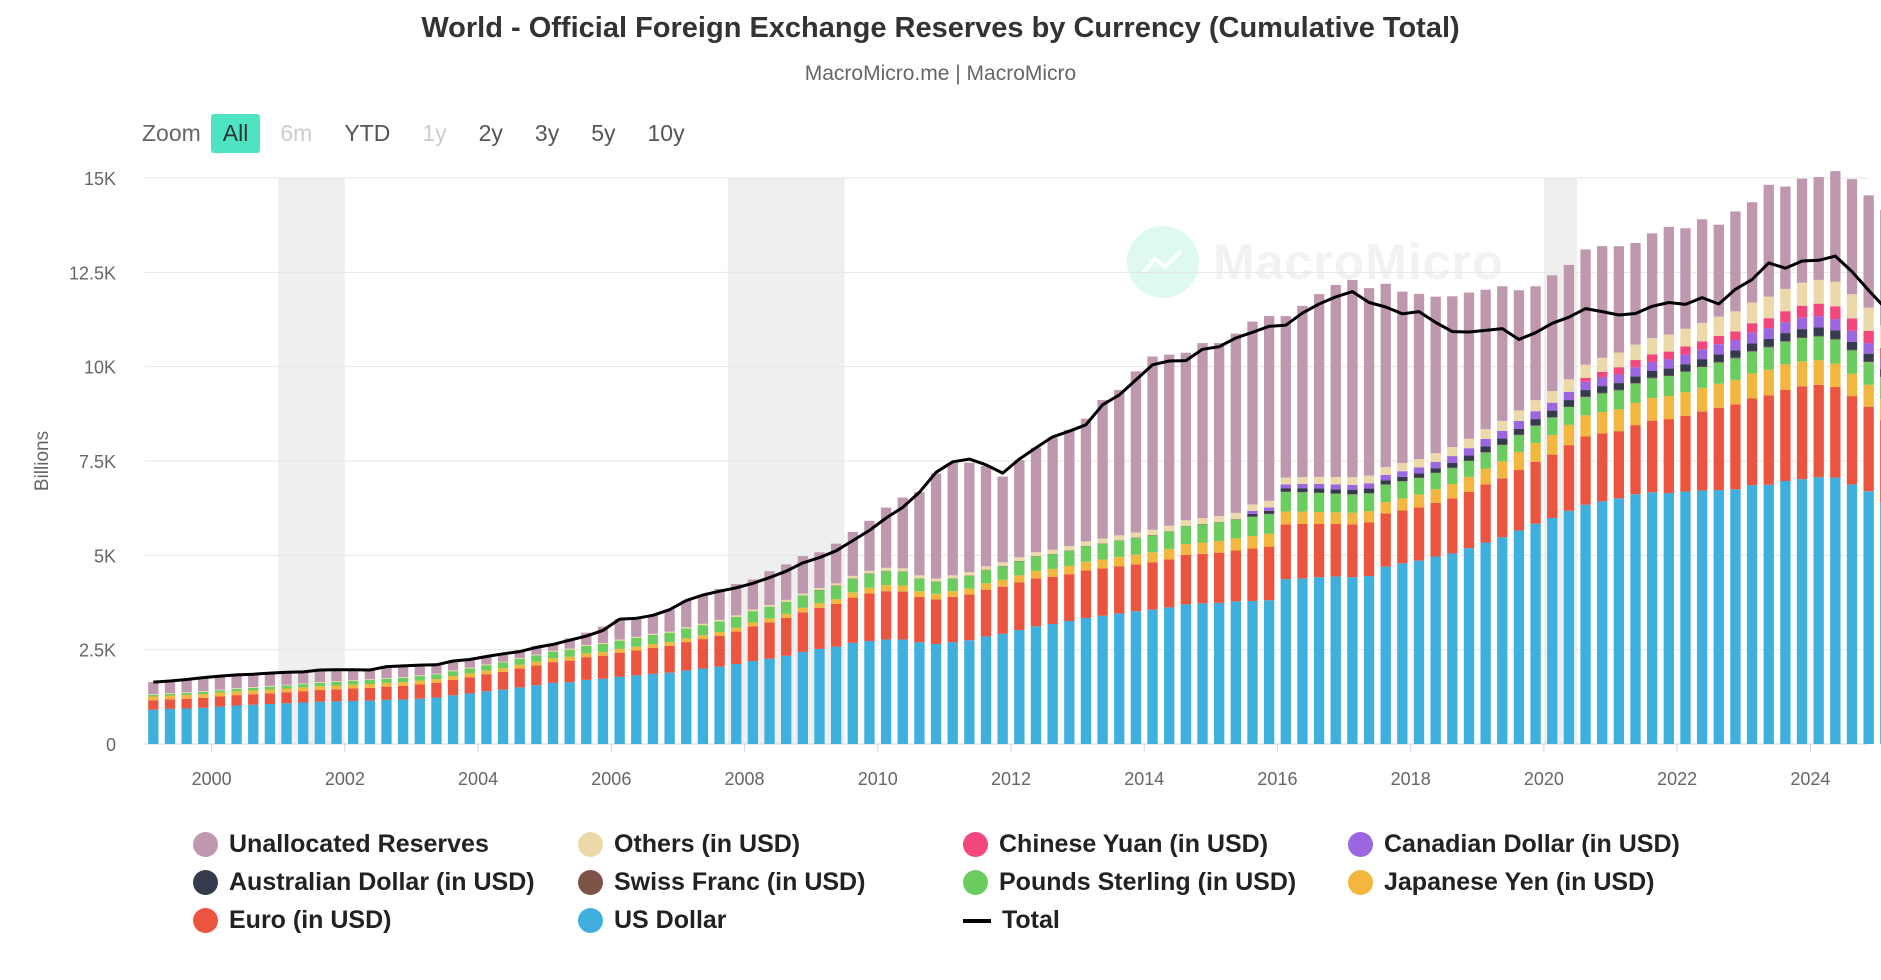 This screenshot has height=980, width=1881. I want to click on legend-item-chinese-yuan: Chinese Yuan (in USD), so click(1115, 844).